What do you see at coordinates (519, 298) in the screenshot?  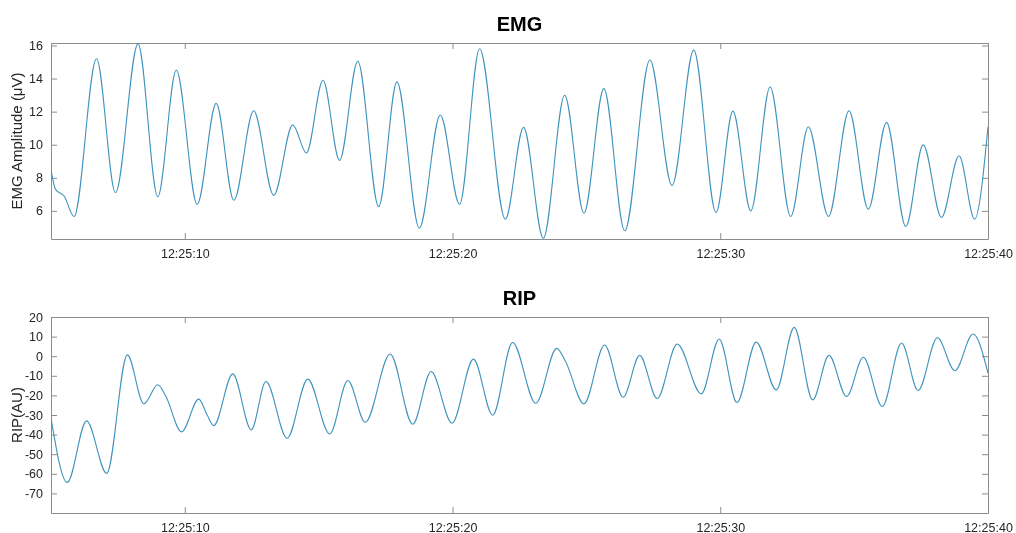 I see `chart-title: RIP` at bounding box center [519, 298].